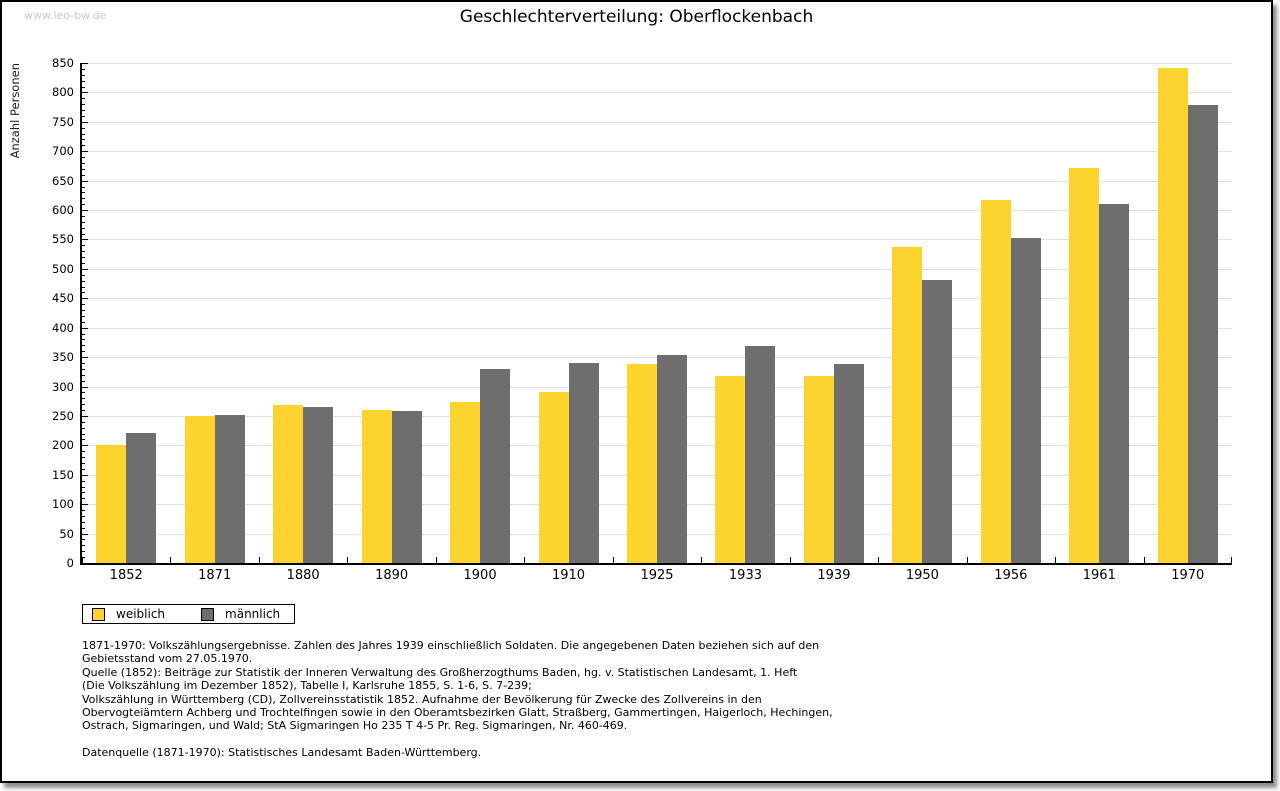  I want to click on bar-männlich-1939, so click(848, 463).